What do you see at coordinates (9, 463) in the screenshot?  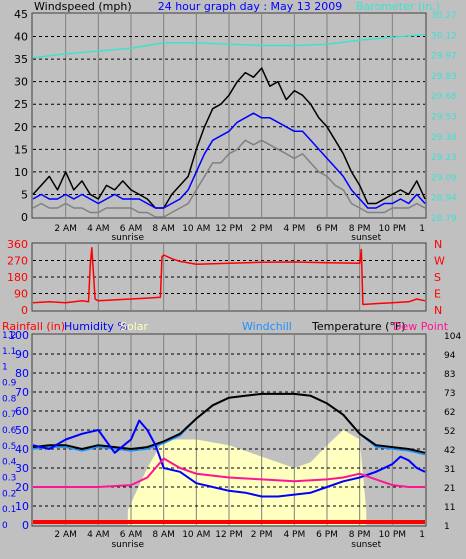 I see `rain-tick-4: 0.4` at bounding box center [9, 463].